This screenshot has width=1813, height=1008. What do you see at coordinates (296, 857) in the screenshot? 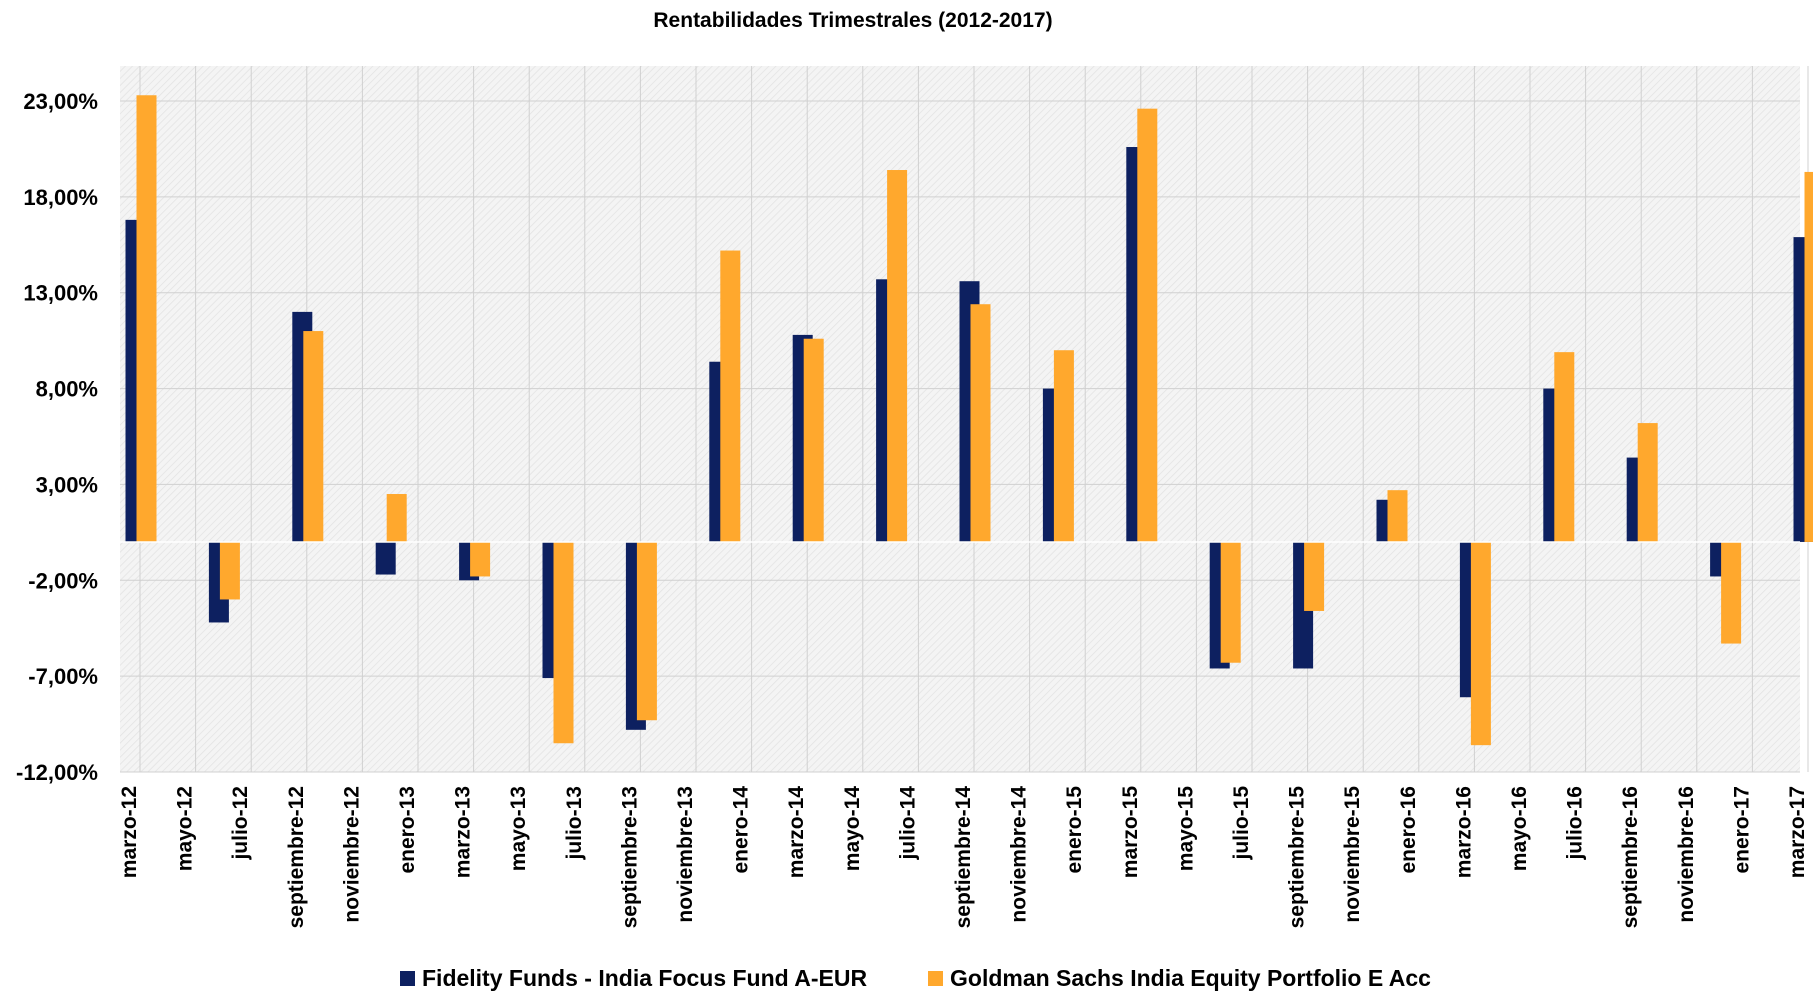
I see `x-tick-label: septiembre-12` at bounding box center [296, 857].